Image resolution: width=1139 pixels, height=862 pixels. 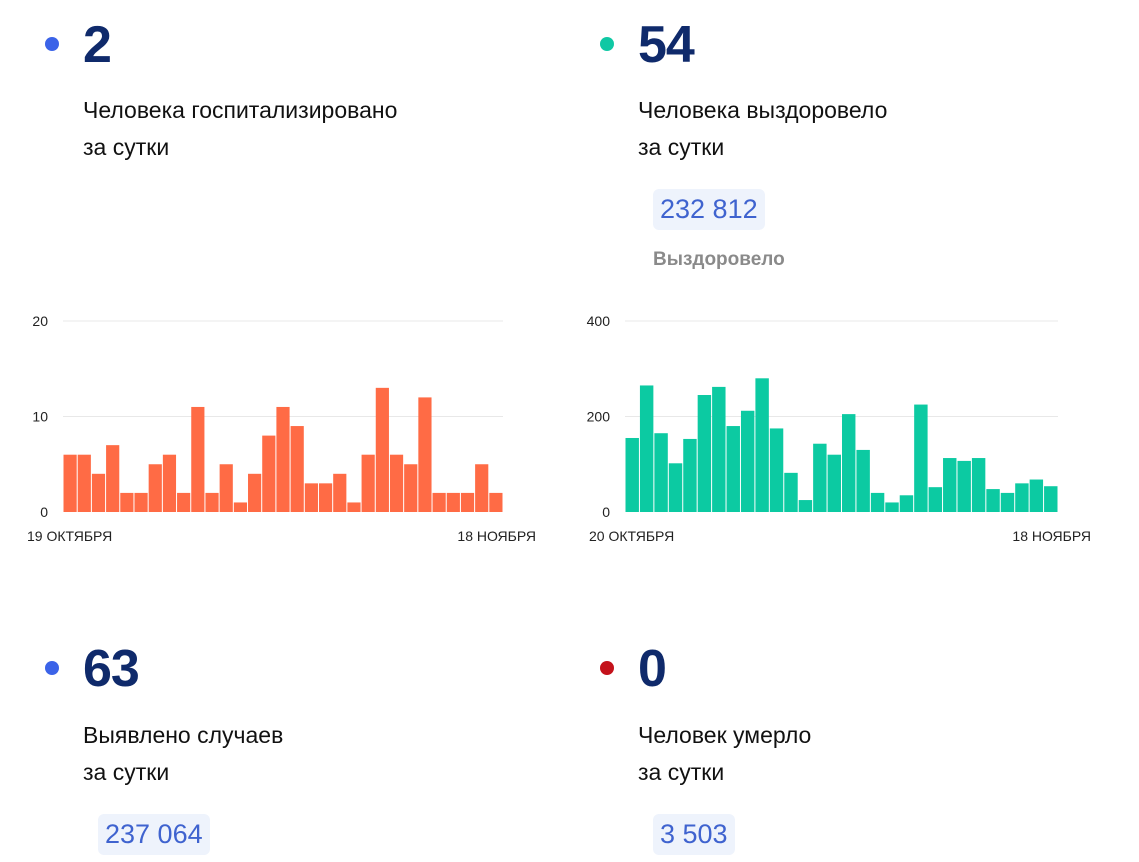 What do you see at coordinates (40, 321) in the screenshot?
I see `y-tick-label: 20` at bounding box center [40, 321].